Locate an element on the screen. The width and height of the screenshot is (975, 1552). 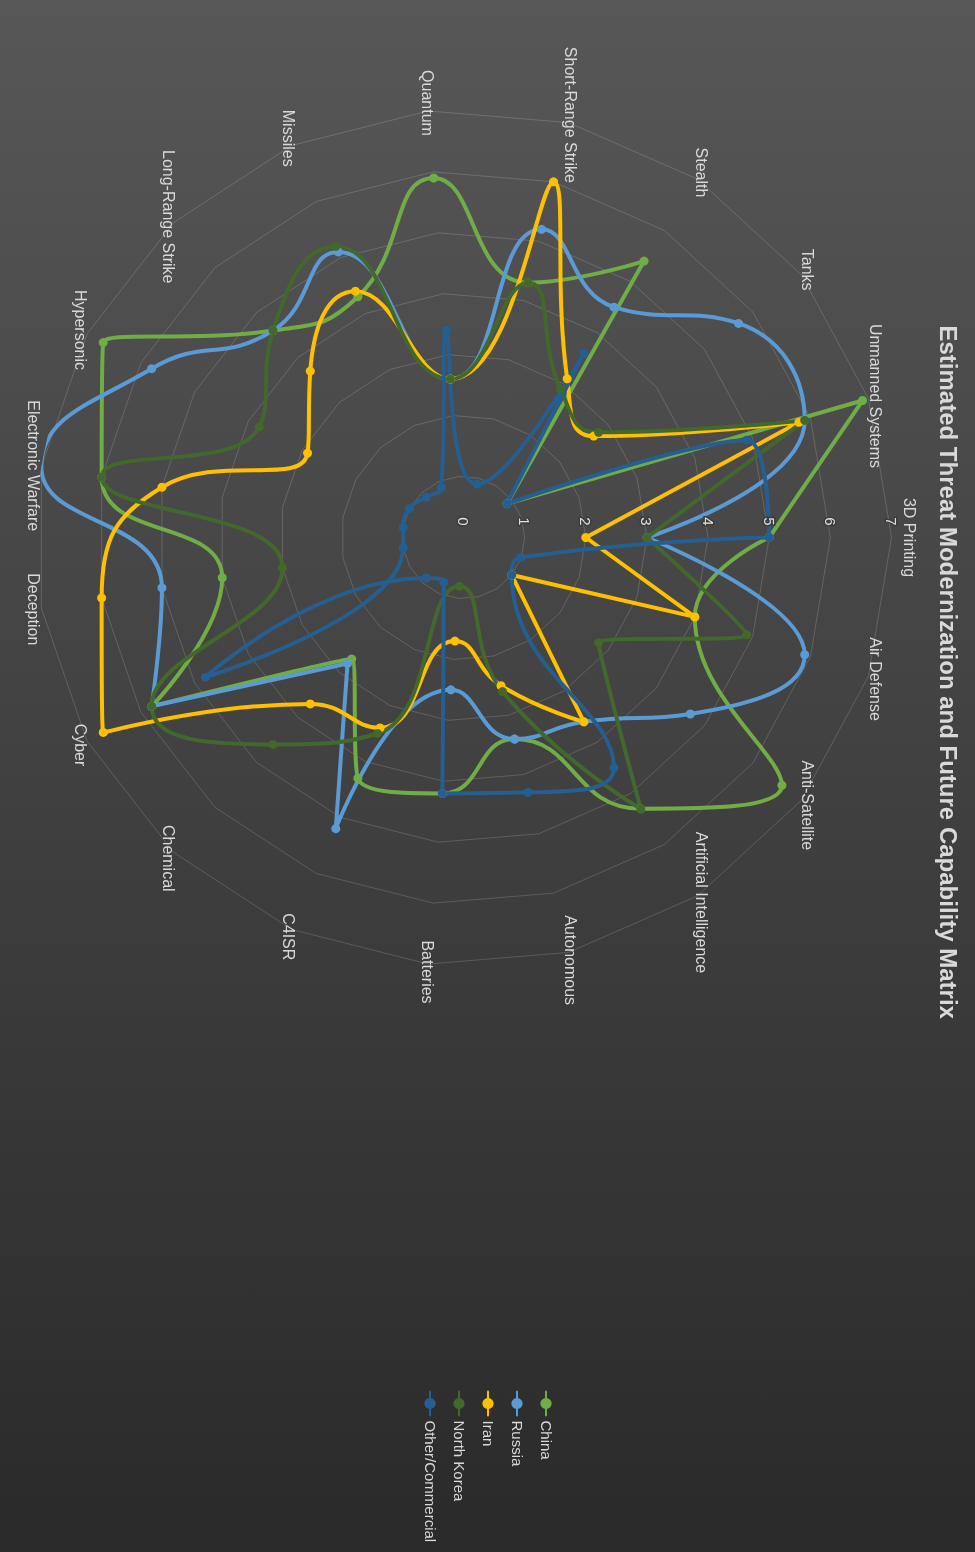
spoke-label: Batteries is located at coordinates (427, 971).